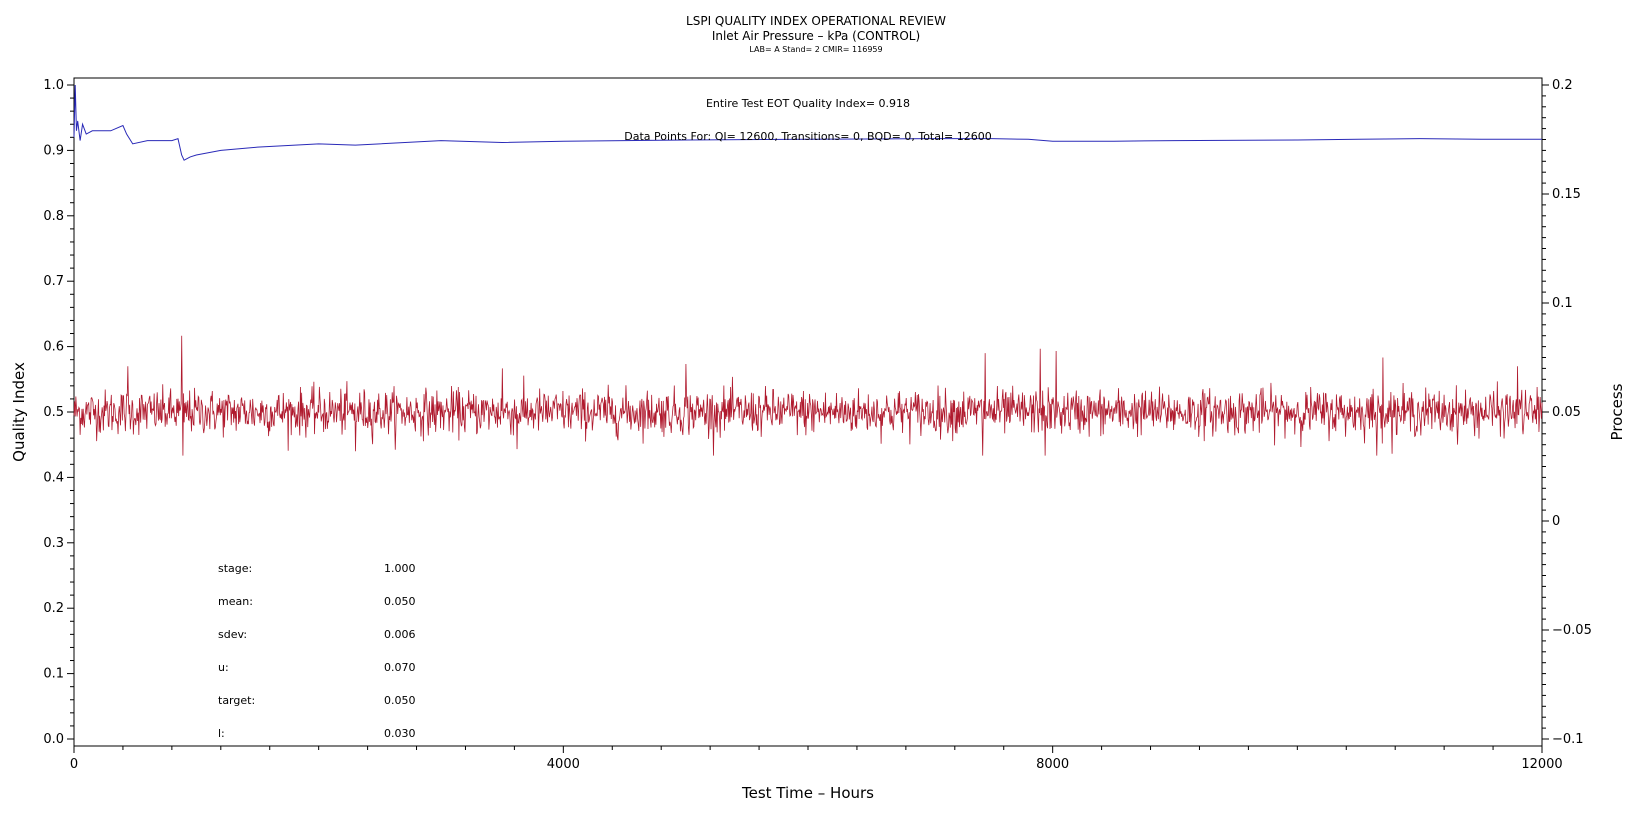 The width and height of the screenshot is (1632, 819). What do you see at coordinates (235, 601) in the screenshot?
I see `stat-label: mean:` at bounding box center [235, 601].